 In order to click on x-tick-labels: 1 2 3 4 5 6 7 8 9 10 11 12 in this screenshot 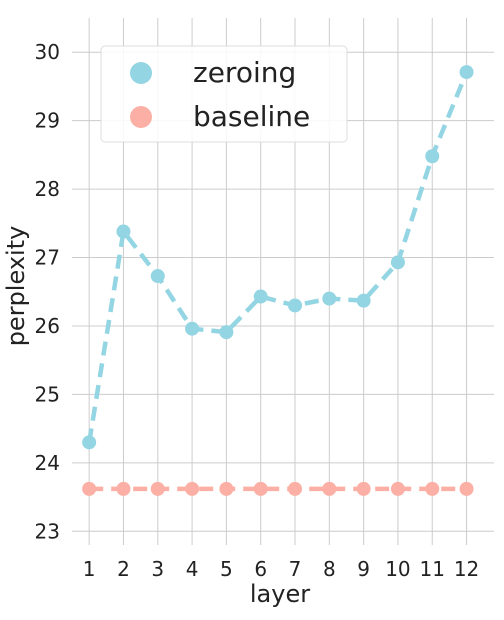, I will do `click(281, 569)`.